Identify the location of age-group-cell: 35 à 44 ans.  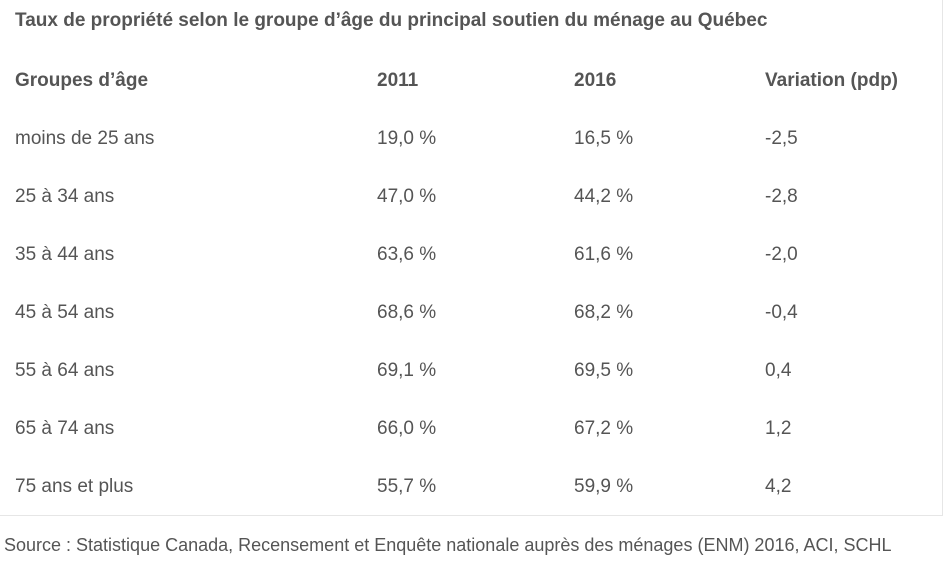
(65, 254).